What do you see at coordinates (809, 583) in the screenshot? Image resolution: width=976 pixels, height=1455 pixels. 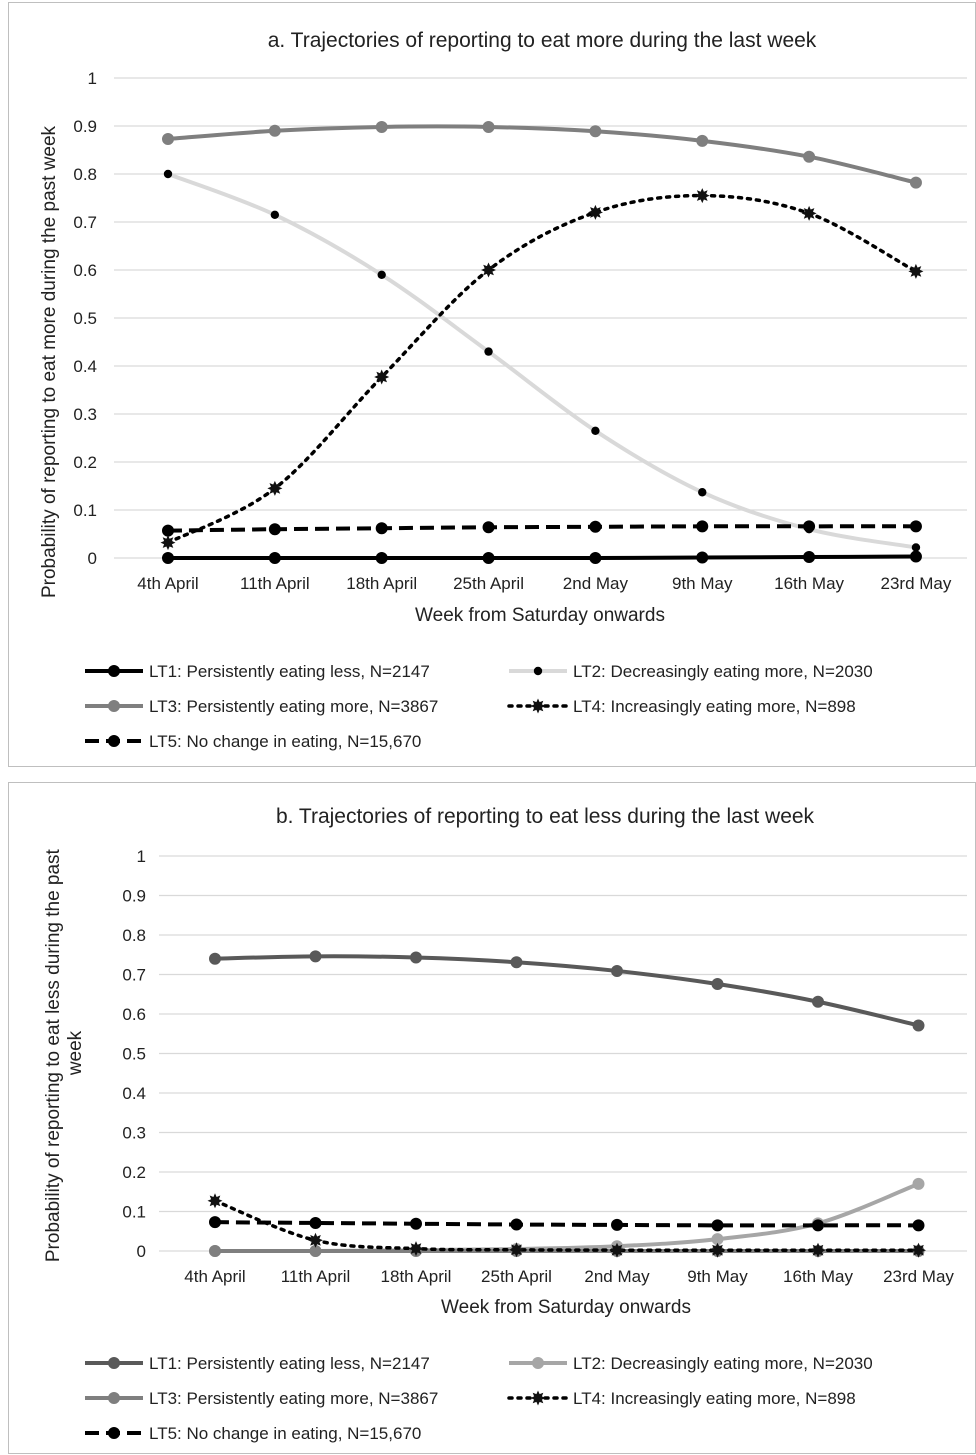 I see `x-tick-label: 16th May` at bounding box center [809, 583].